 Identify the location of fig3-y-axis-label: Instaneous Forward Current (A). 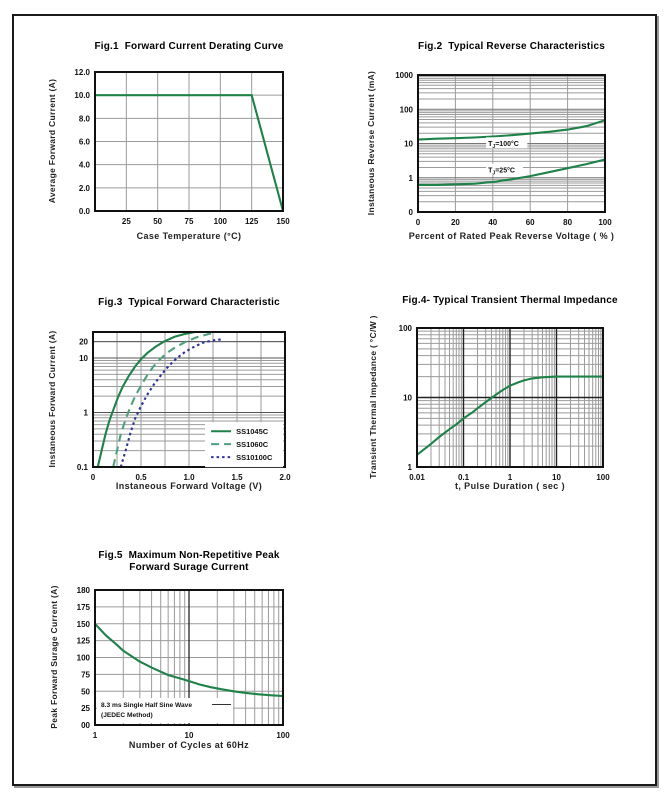
(52, 399).